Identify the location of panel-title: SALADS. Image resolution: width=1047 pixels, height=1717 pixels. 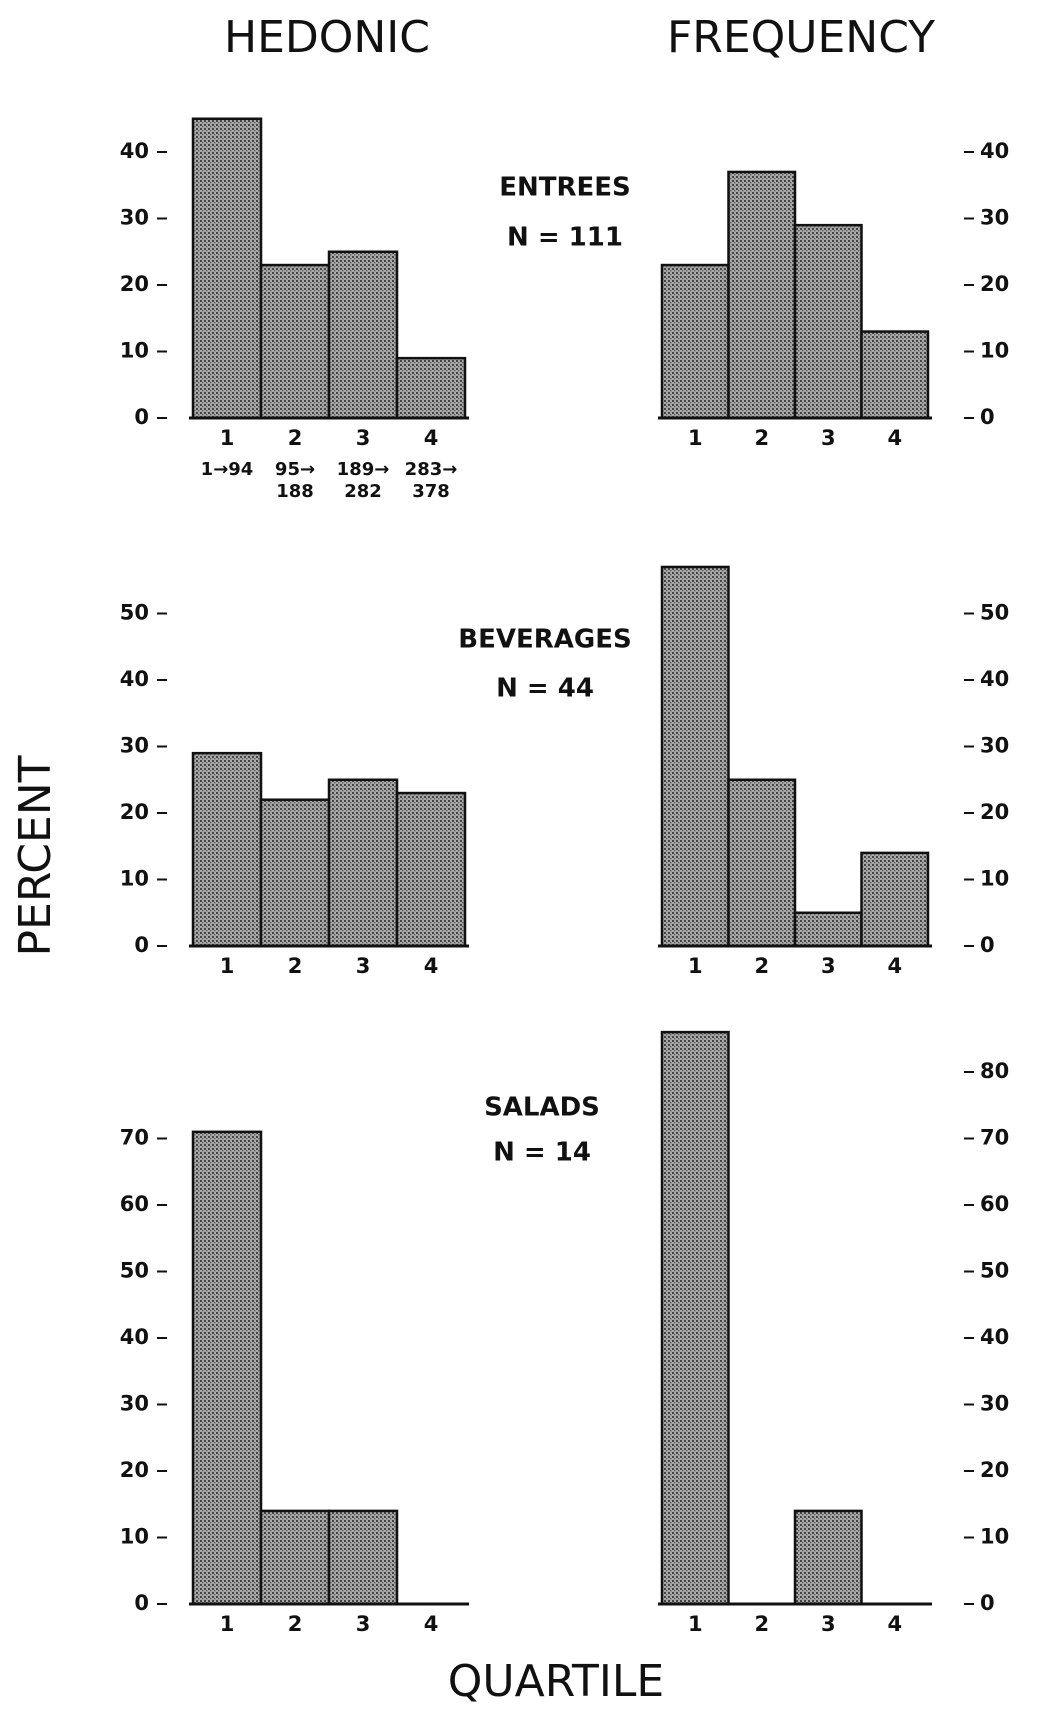
(542, 1108).